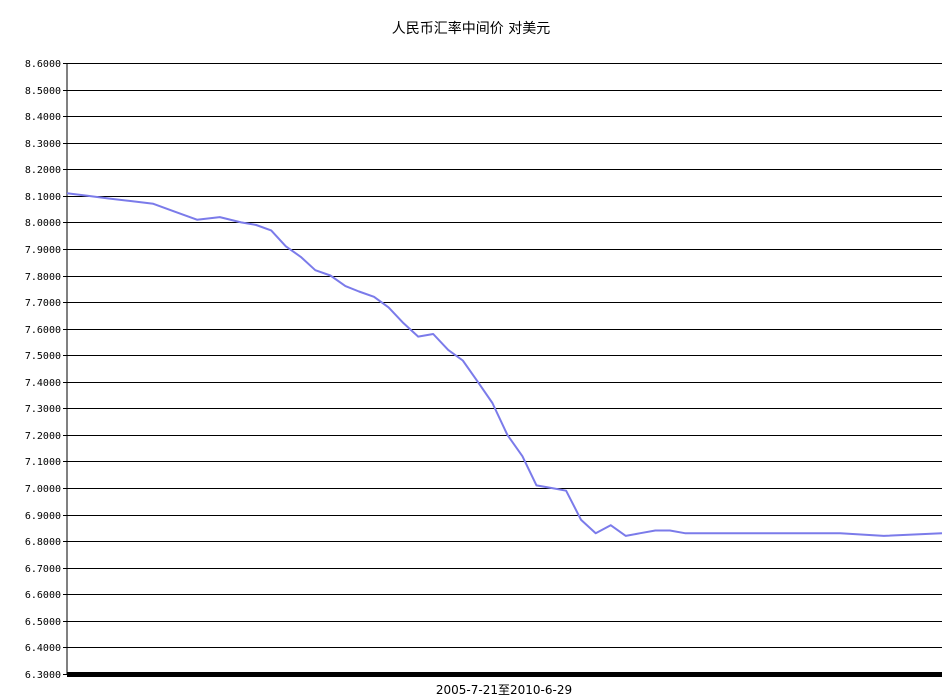  What do you see at coordinates (43, 675) in the screenshot?
I see `y-tick-label: 6.3000` at bounding box center [43, 675].